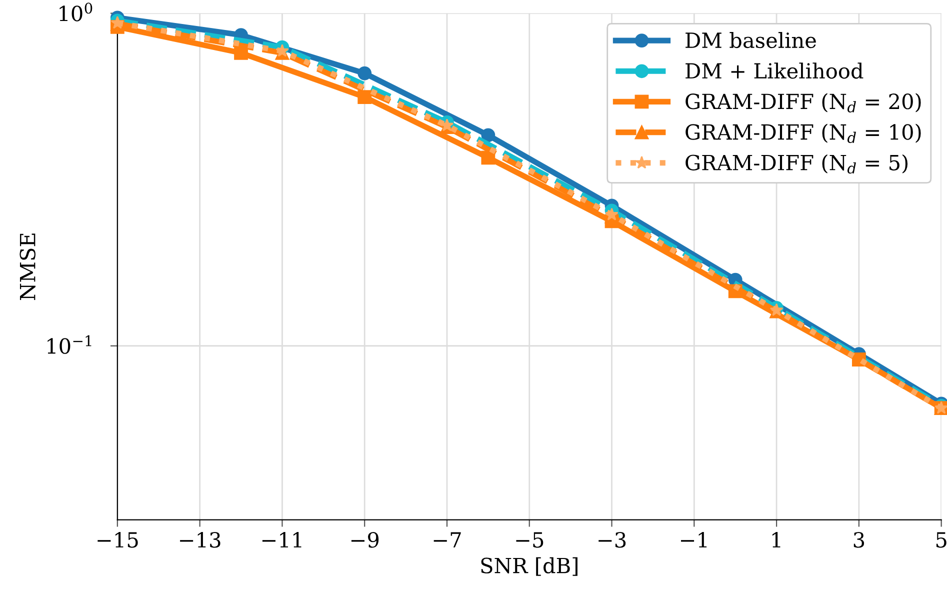  What do you see at coordinates (803, 134) in the screenshot?
I see `legend-label: GRAM-DIFF (N$_{d}$ = 10)` at bounding box center [803, 134].